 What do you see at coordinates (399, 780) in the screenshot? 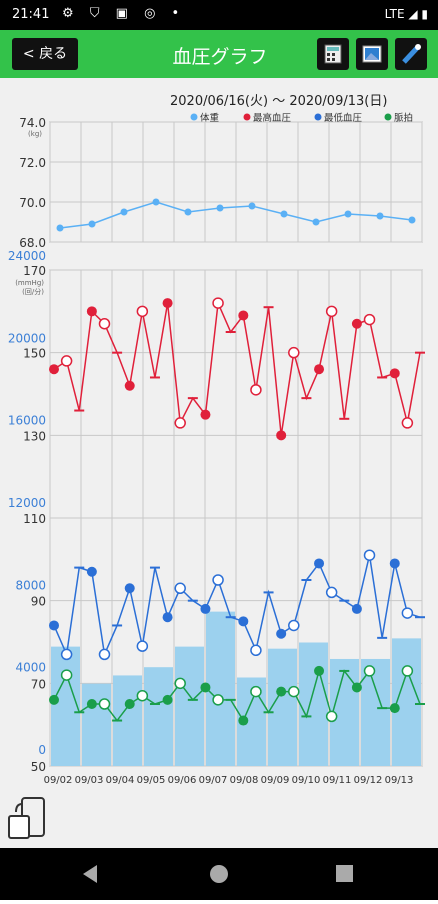
I see `x-axis-label: 09/13` at bounding box center [399, 780].